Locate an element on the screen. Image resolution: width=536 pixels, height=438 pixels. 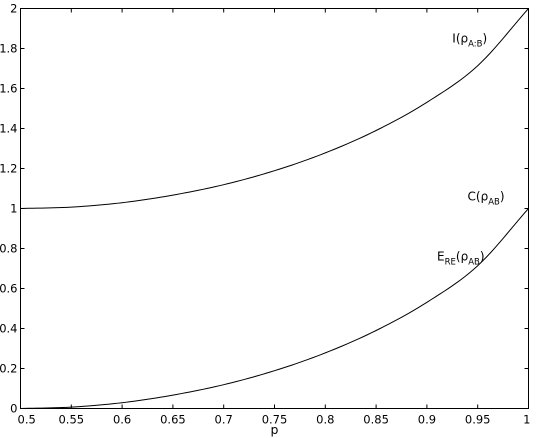
x-tick-label: 1 is located at coordinates (526, 420).